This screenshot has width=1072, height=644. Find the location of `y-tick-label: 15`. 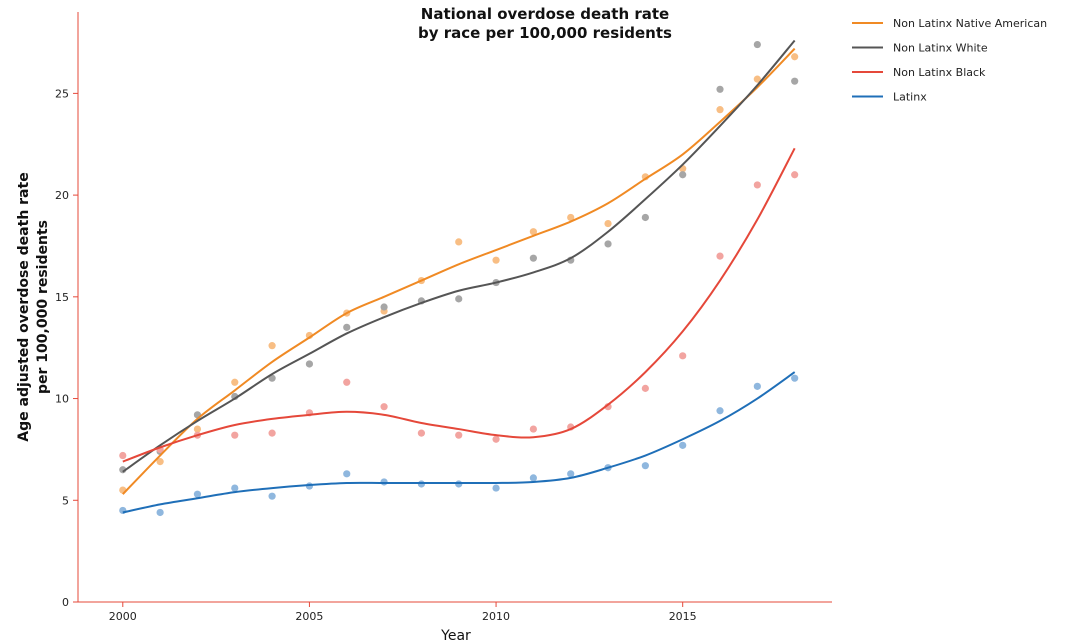

y-tick-label: 15 is located at coordinates (62, 297).